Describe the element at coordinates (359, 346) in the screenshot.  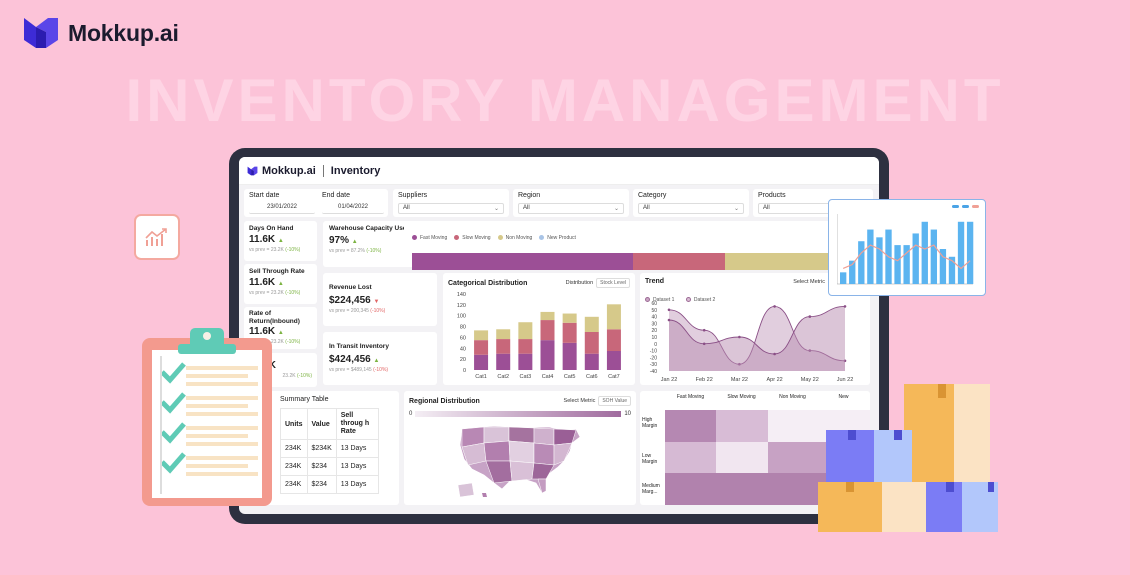
I see `kpi-label: In Transit Inventory` at that location.